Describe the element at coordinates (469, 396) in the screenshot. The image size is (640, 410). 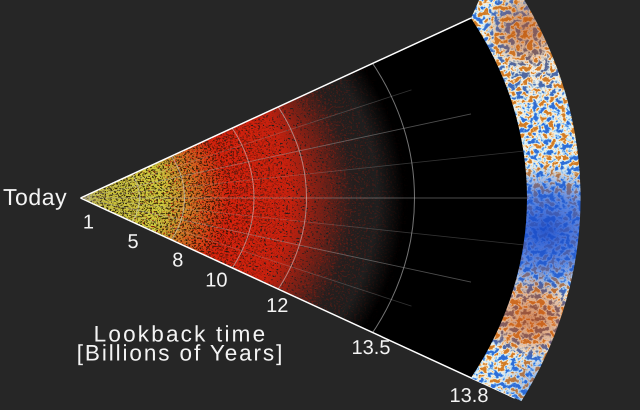
I see `svg-text: 13.8` at that location.